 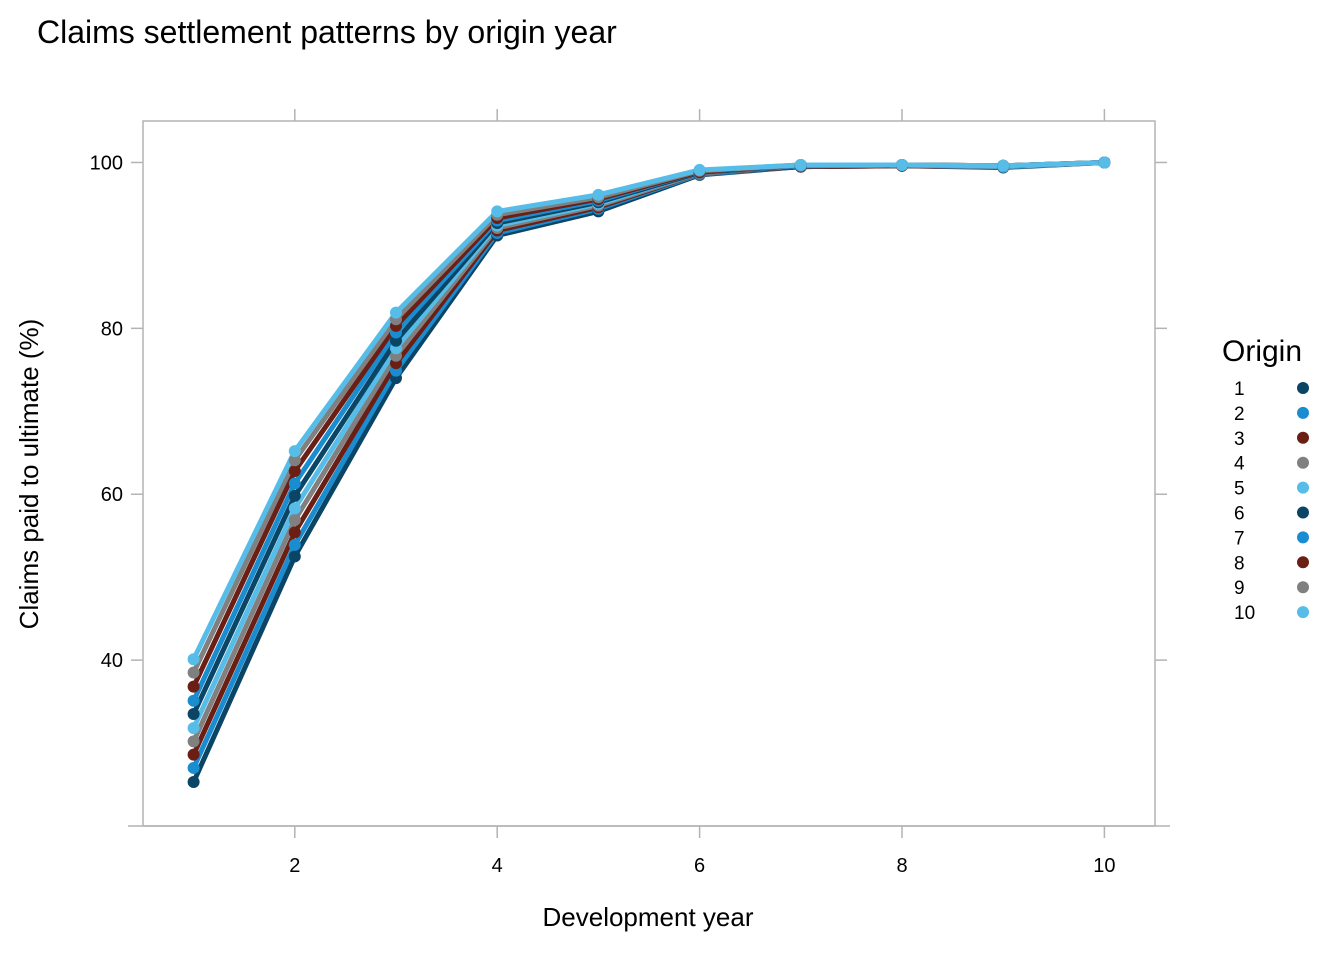 I want to click on legend-label: 3, so click(x=1239, y=439).